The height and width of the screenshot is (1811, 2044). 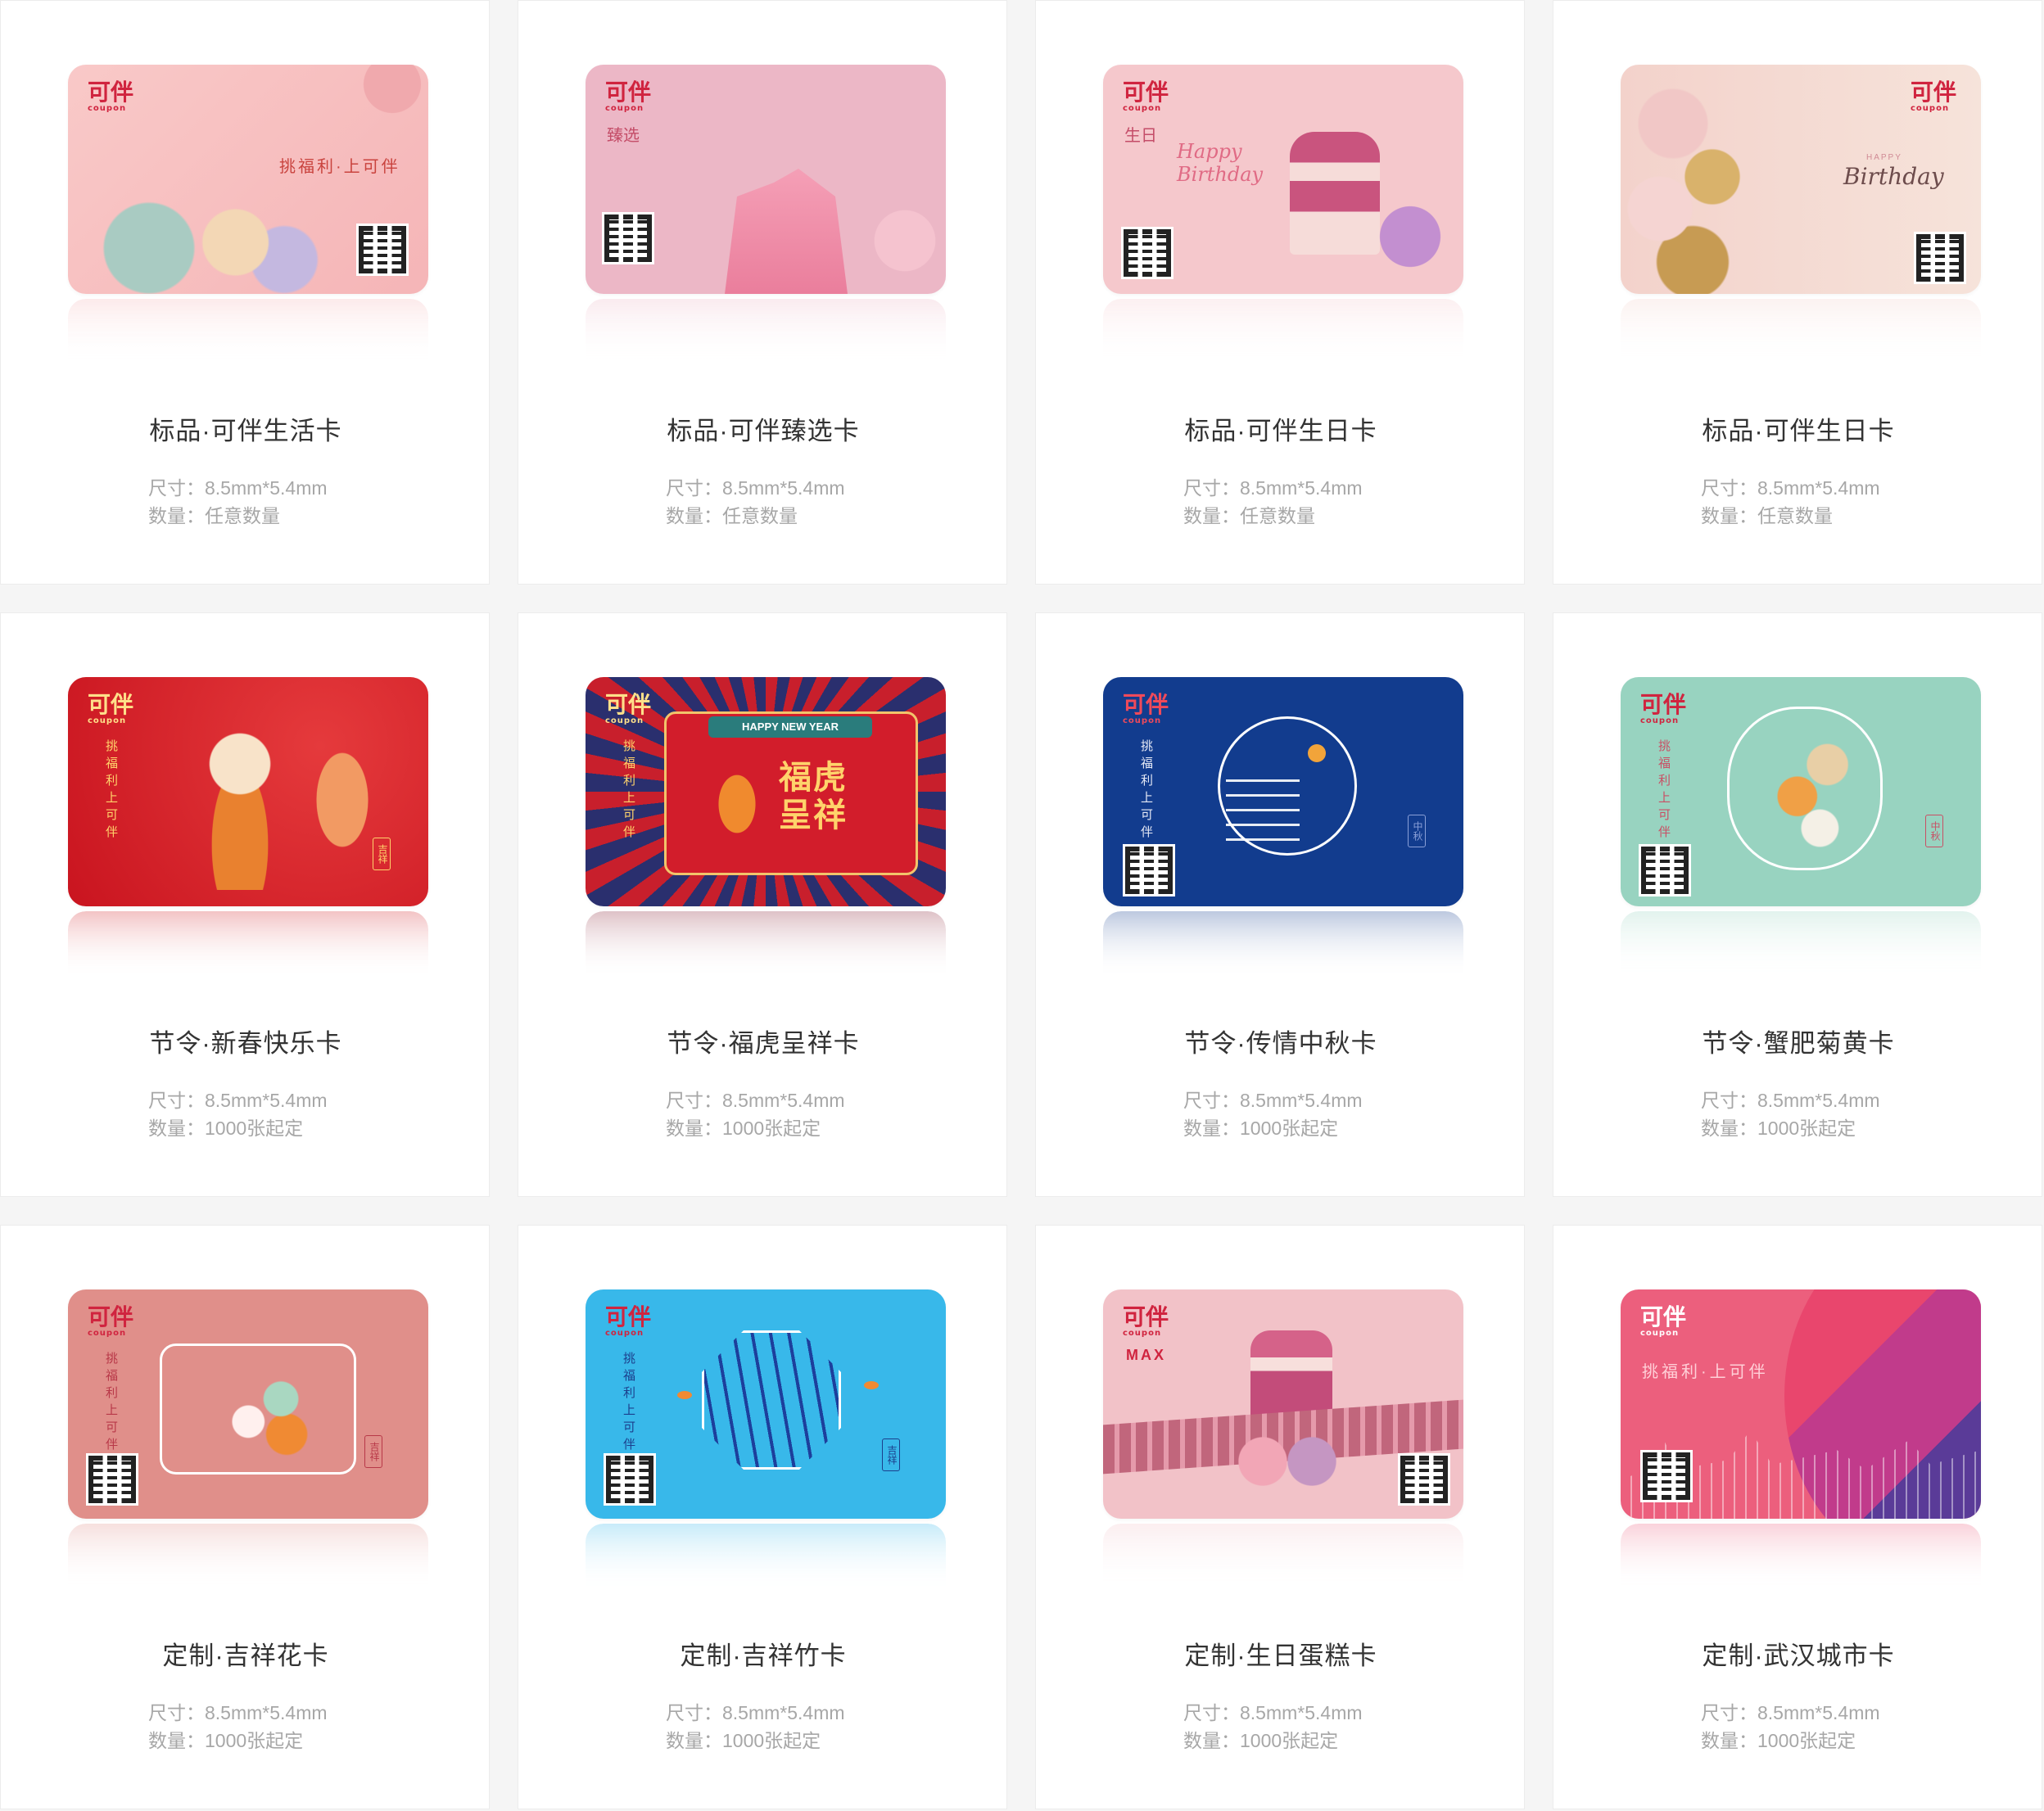 I want to click on card-image: 可伴 coupon MAX, so click(x=1283, y=1439).